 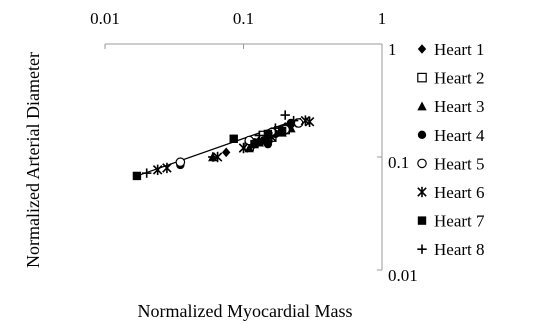 I want to click on legend-label: Heart 6, so click(x=459, y=192).